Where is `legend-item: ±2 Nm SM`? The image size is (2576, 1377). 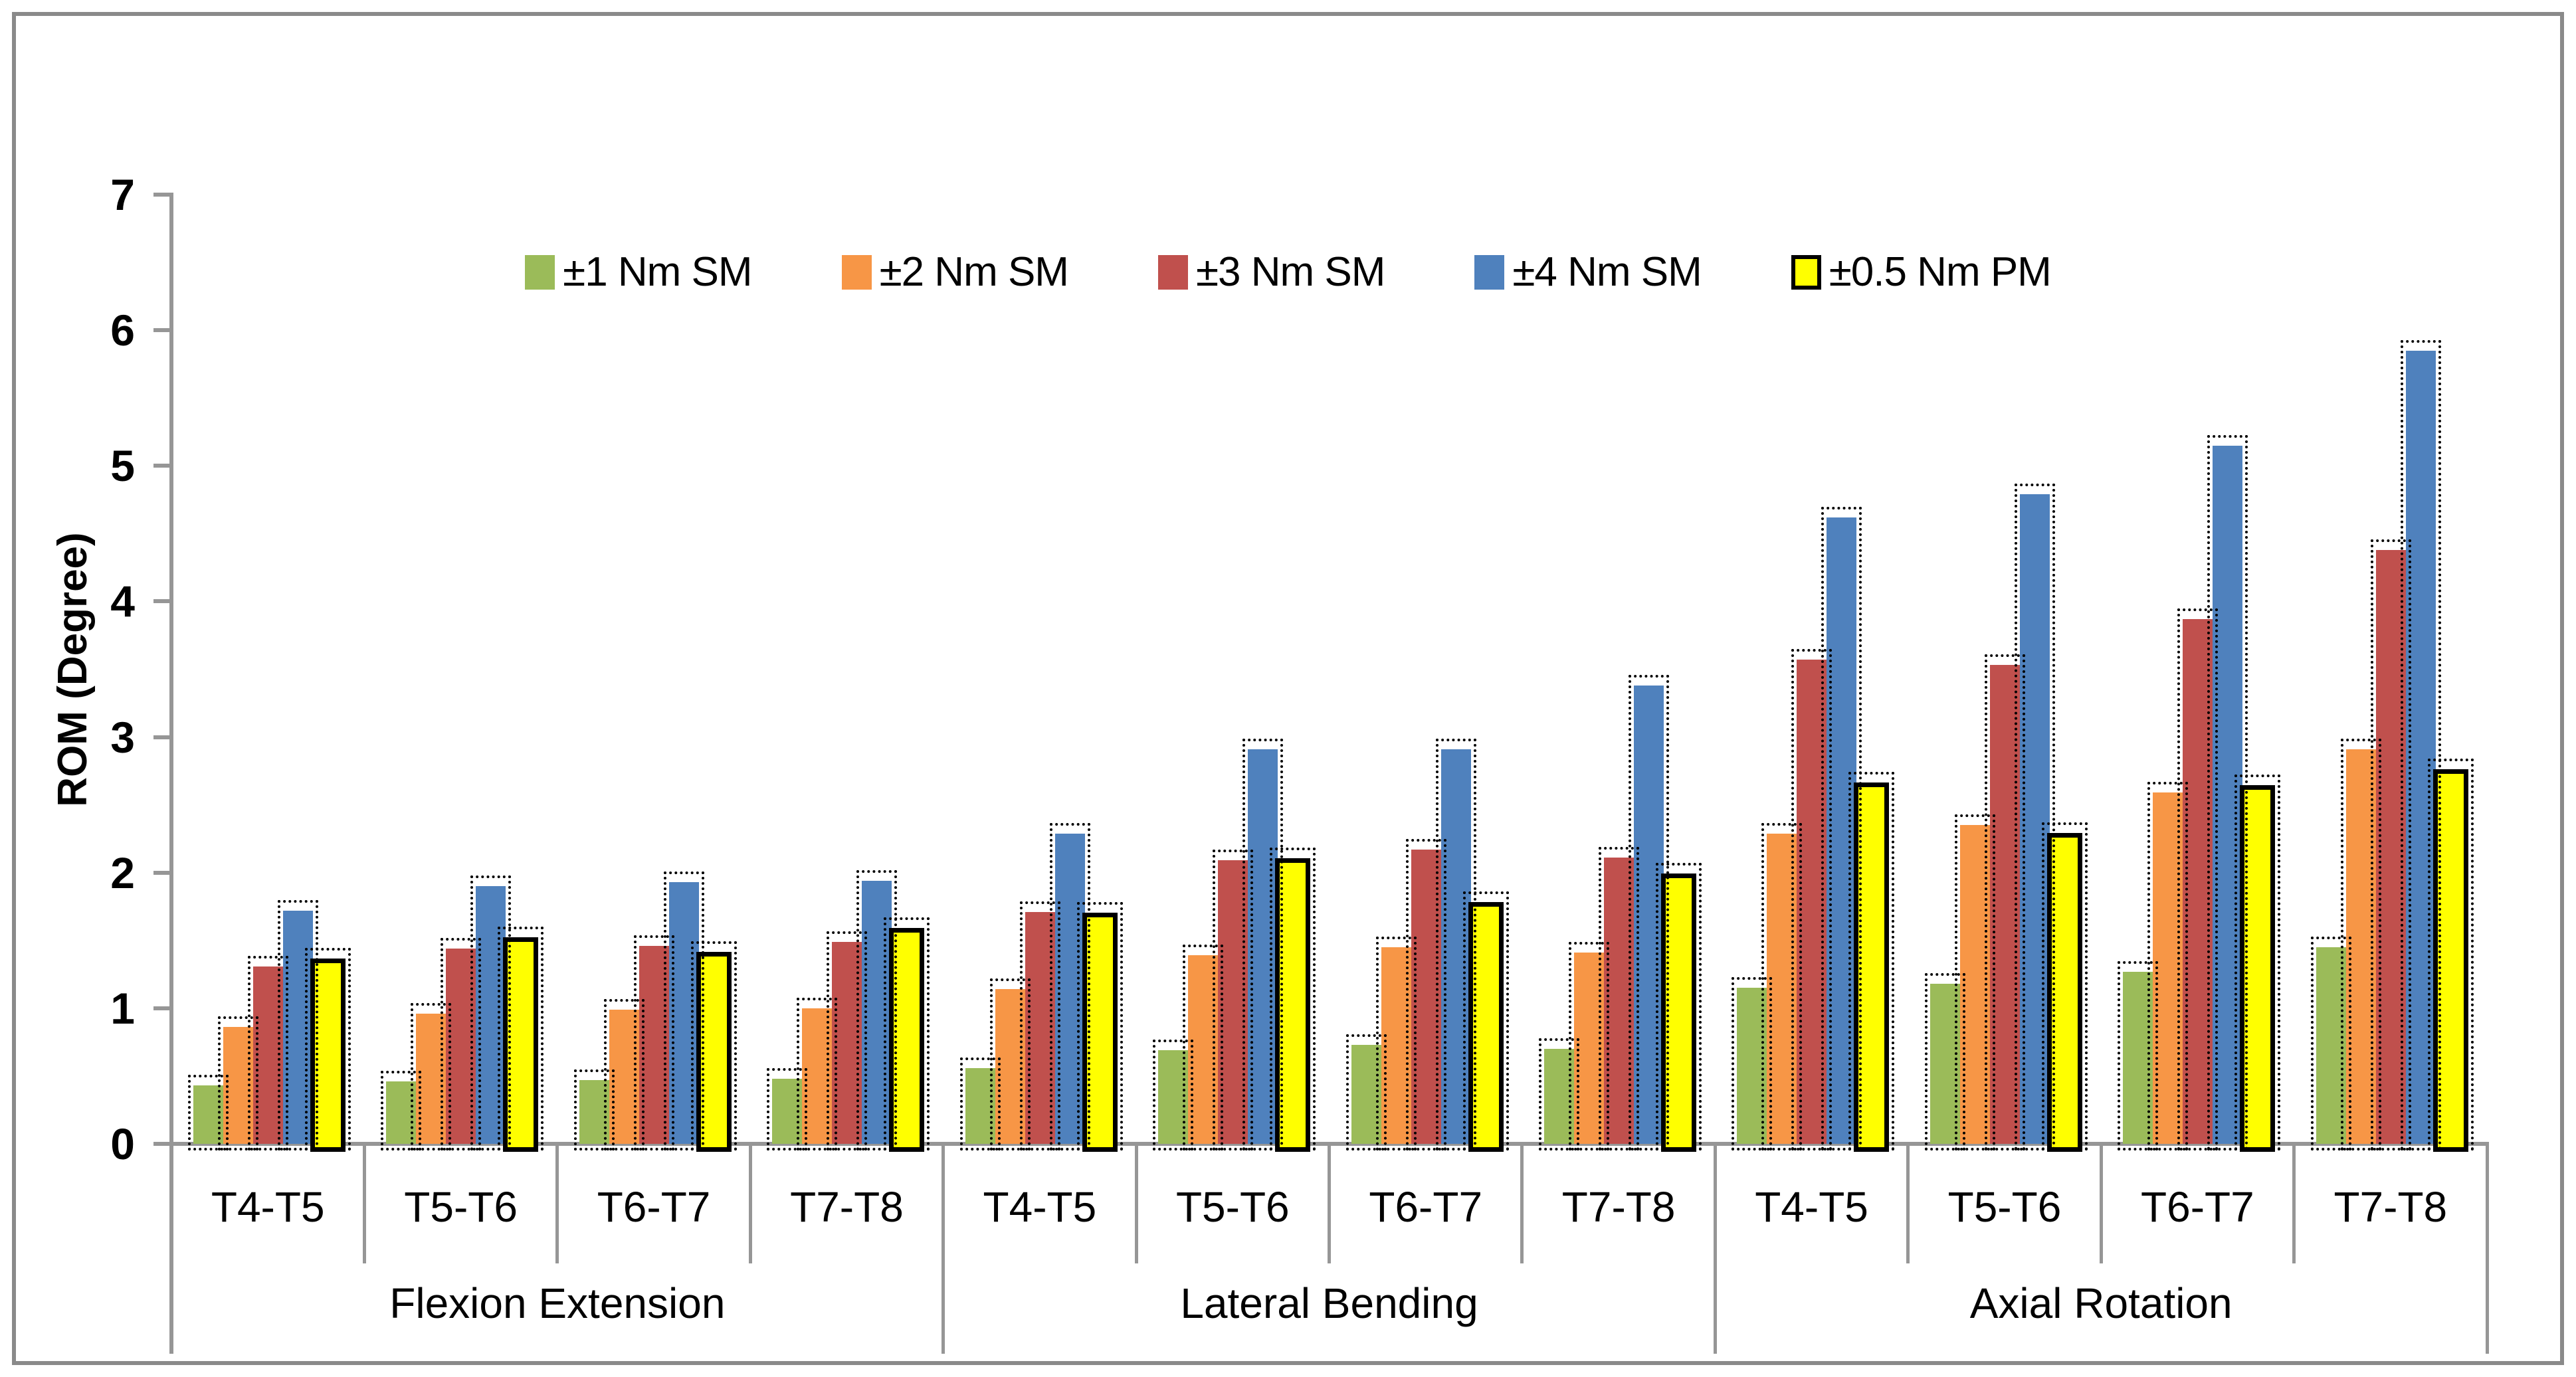
legend-item: ±2 Nm SM is located at coordinates (955, 272).